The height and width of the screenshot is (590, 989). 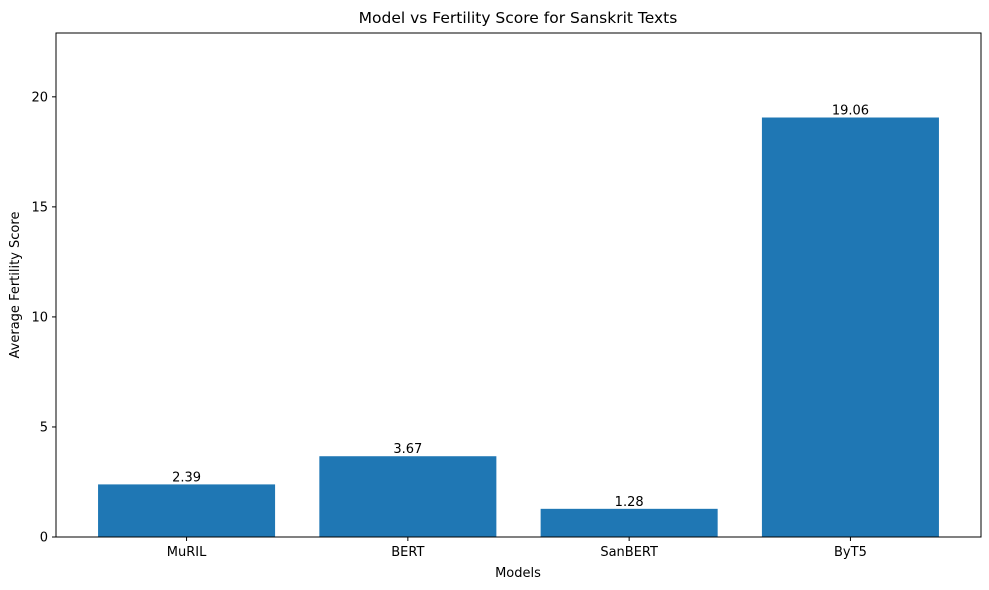 What do you see at coordinates (44, 427) in the screenshot?
I see `y-tick-label-5: 5` at bounding box center [44, 427].